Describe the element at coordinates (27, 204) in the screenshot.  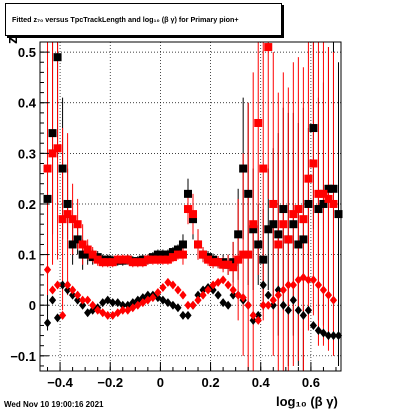
I see `y-tick-label: 0.2` at that location.